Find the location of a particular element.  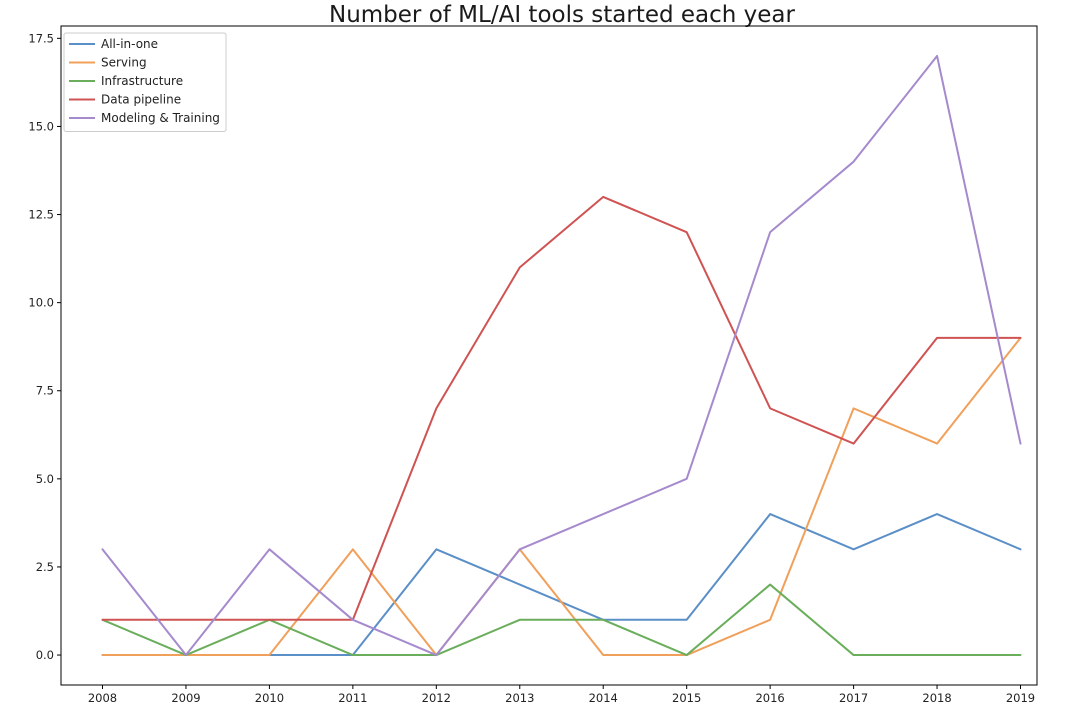

y-tick-label: 17.5 is located at coordinates (41, 38).